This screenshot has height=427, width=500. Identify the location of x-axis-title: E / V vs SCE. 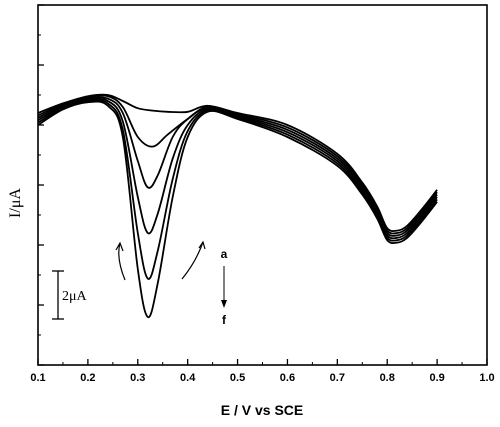
(262, 410).